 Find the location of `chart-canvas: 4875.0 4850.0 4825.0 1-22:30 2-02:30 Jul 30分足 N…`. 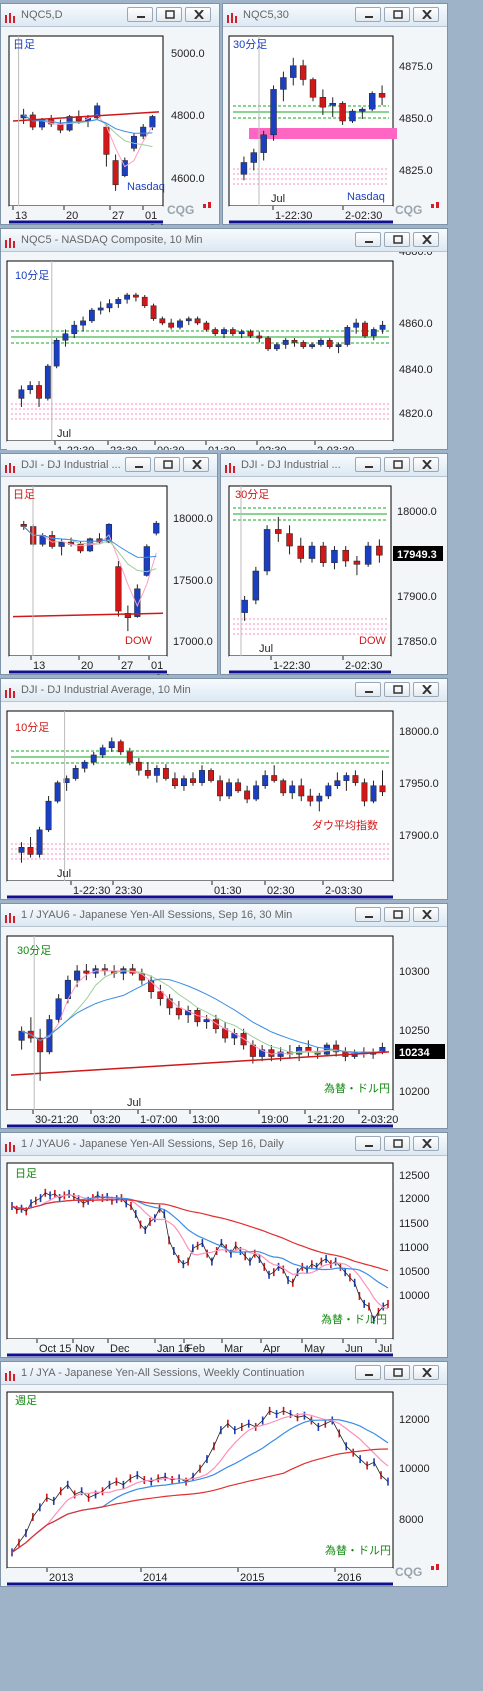

chart-canvas: 4875.0 4850.0 4825.0 1-22:30 2-02:30 Jul 30分足 N… is located at coordinates (335, 126).